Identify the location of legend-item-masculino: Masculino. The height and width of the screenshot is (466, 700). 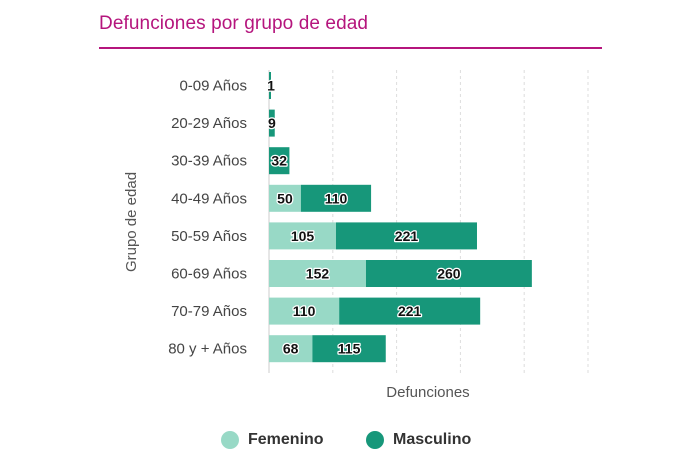
(418, 440).